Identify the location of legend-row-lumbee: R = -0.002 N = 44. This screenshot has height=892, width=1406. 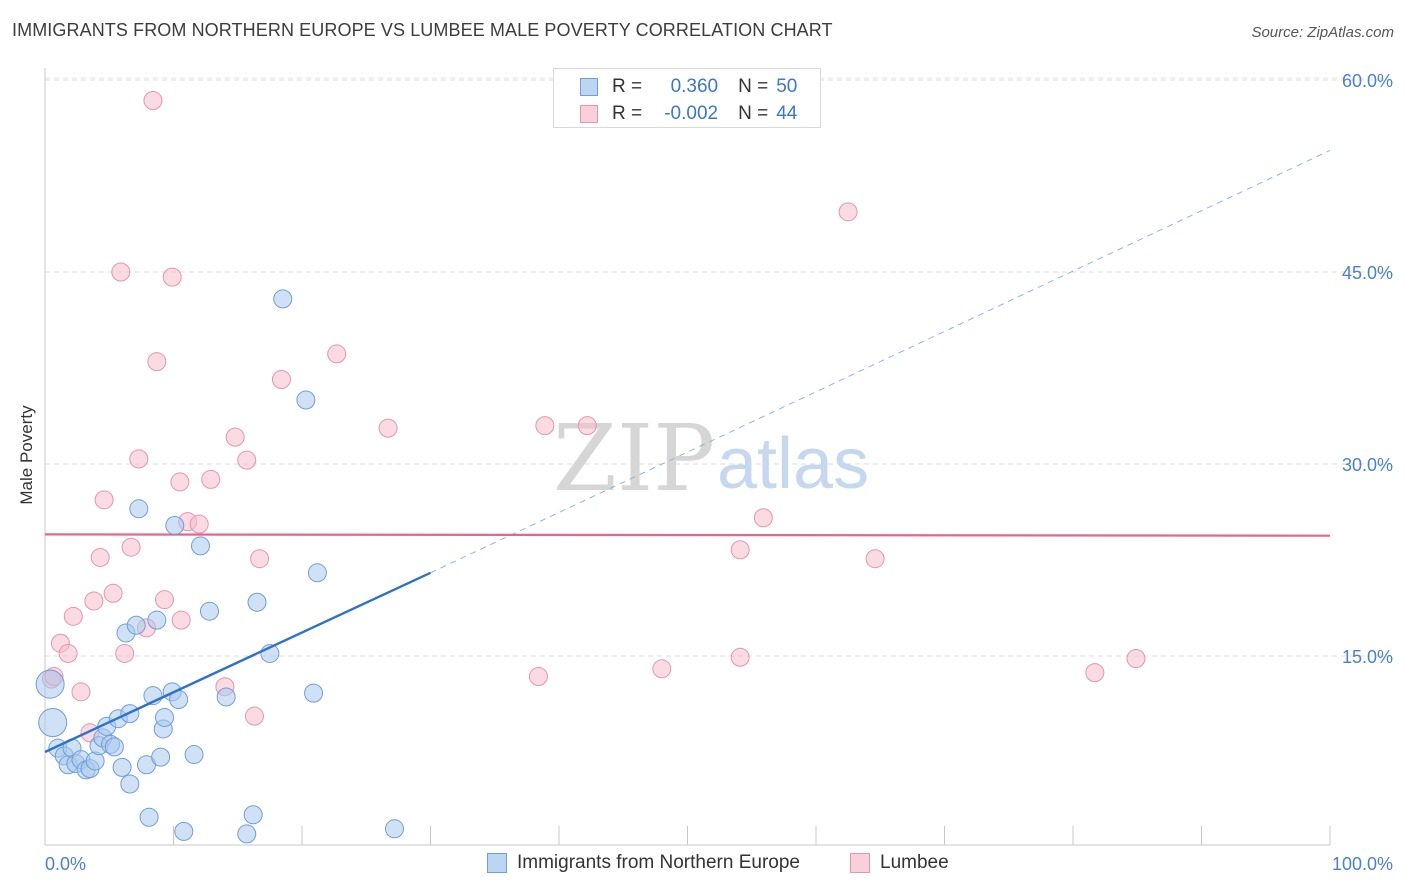
(675, 114).